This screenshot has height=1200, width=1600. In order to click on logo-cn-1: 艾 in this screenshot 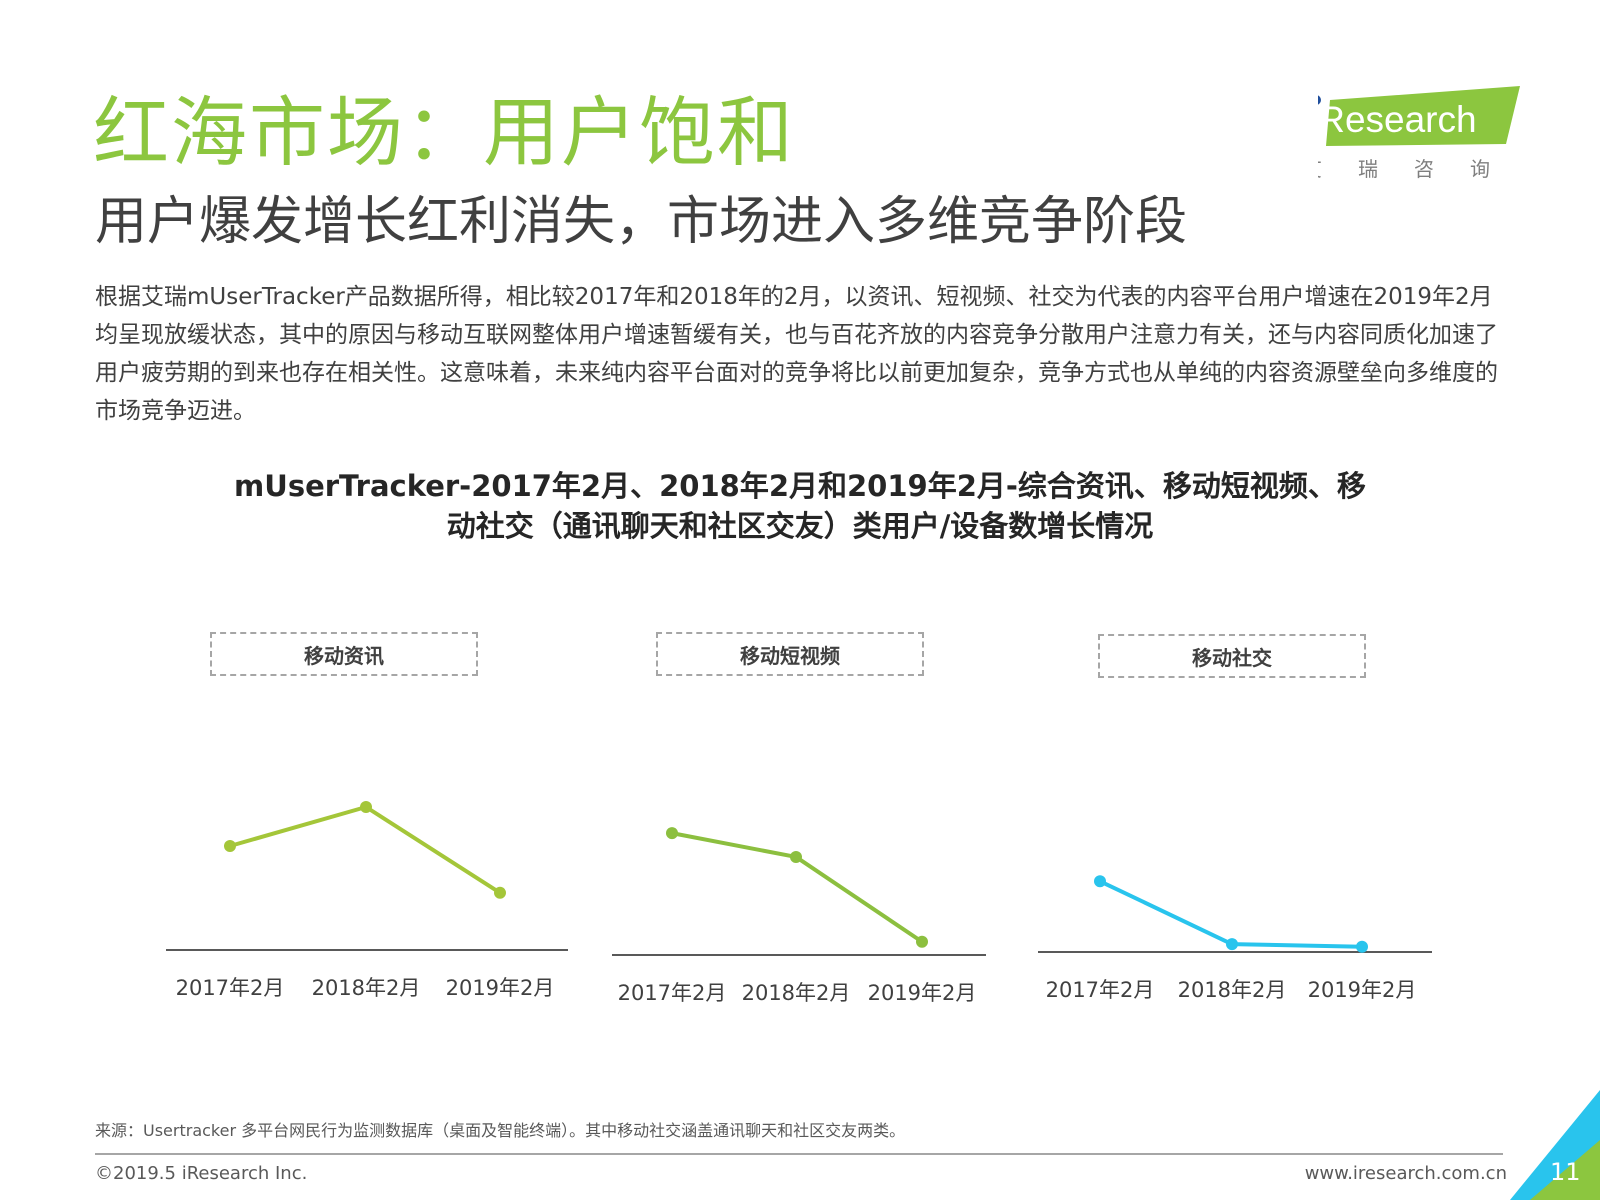, I will do `click(1320, 169)`.